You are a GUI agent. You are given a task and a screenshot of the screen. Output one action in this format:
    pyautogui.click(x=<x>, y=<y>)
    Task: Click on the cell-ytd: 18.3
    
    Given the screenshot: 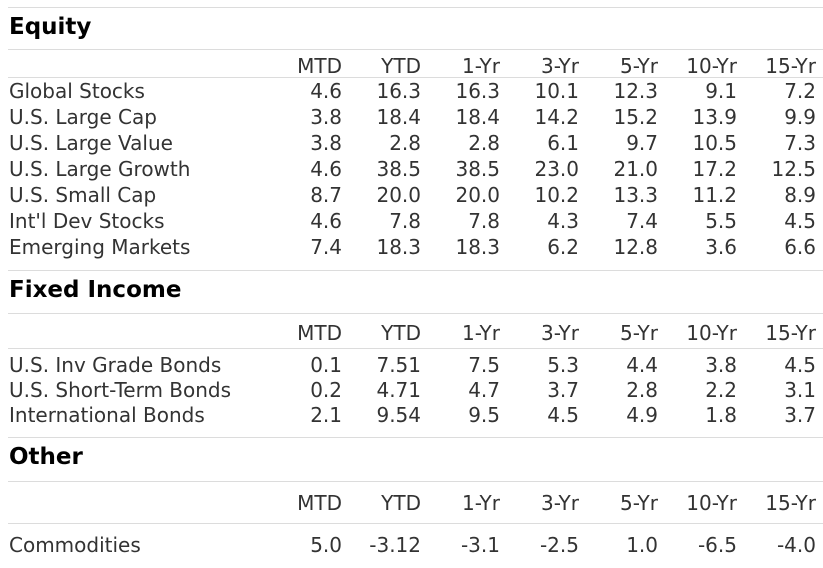 What is the action you would take?
    pyautogui.click(x=398, y=247)
    